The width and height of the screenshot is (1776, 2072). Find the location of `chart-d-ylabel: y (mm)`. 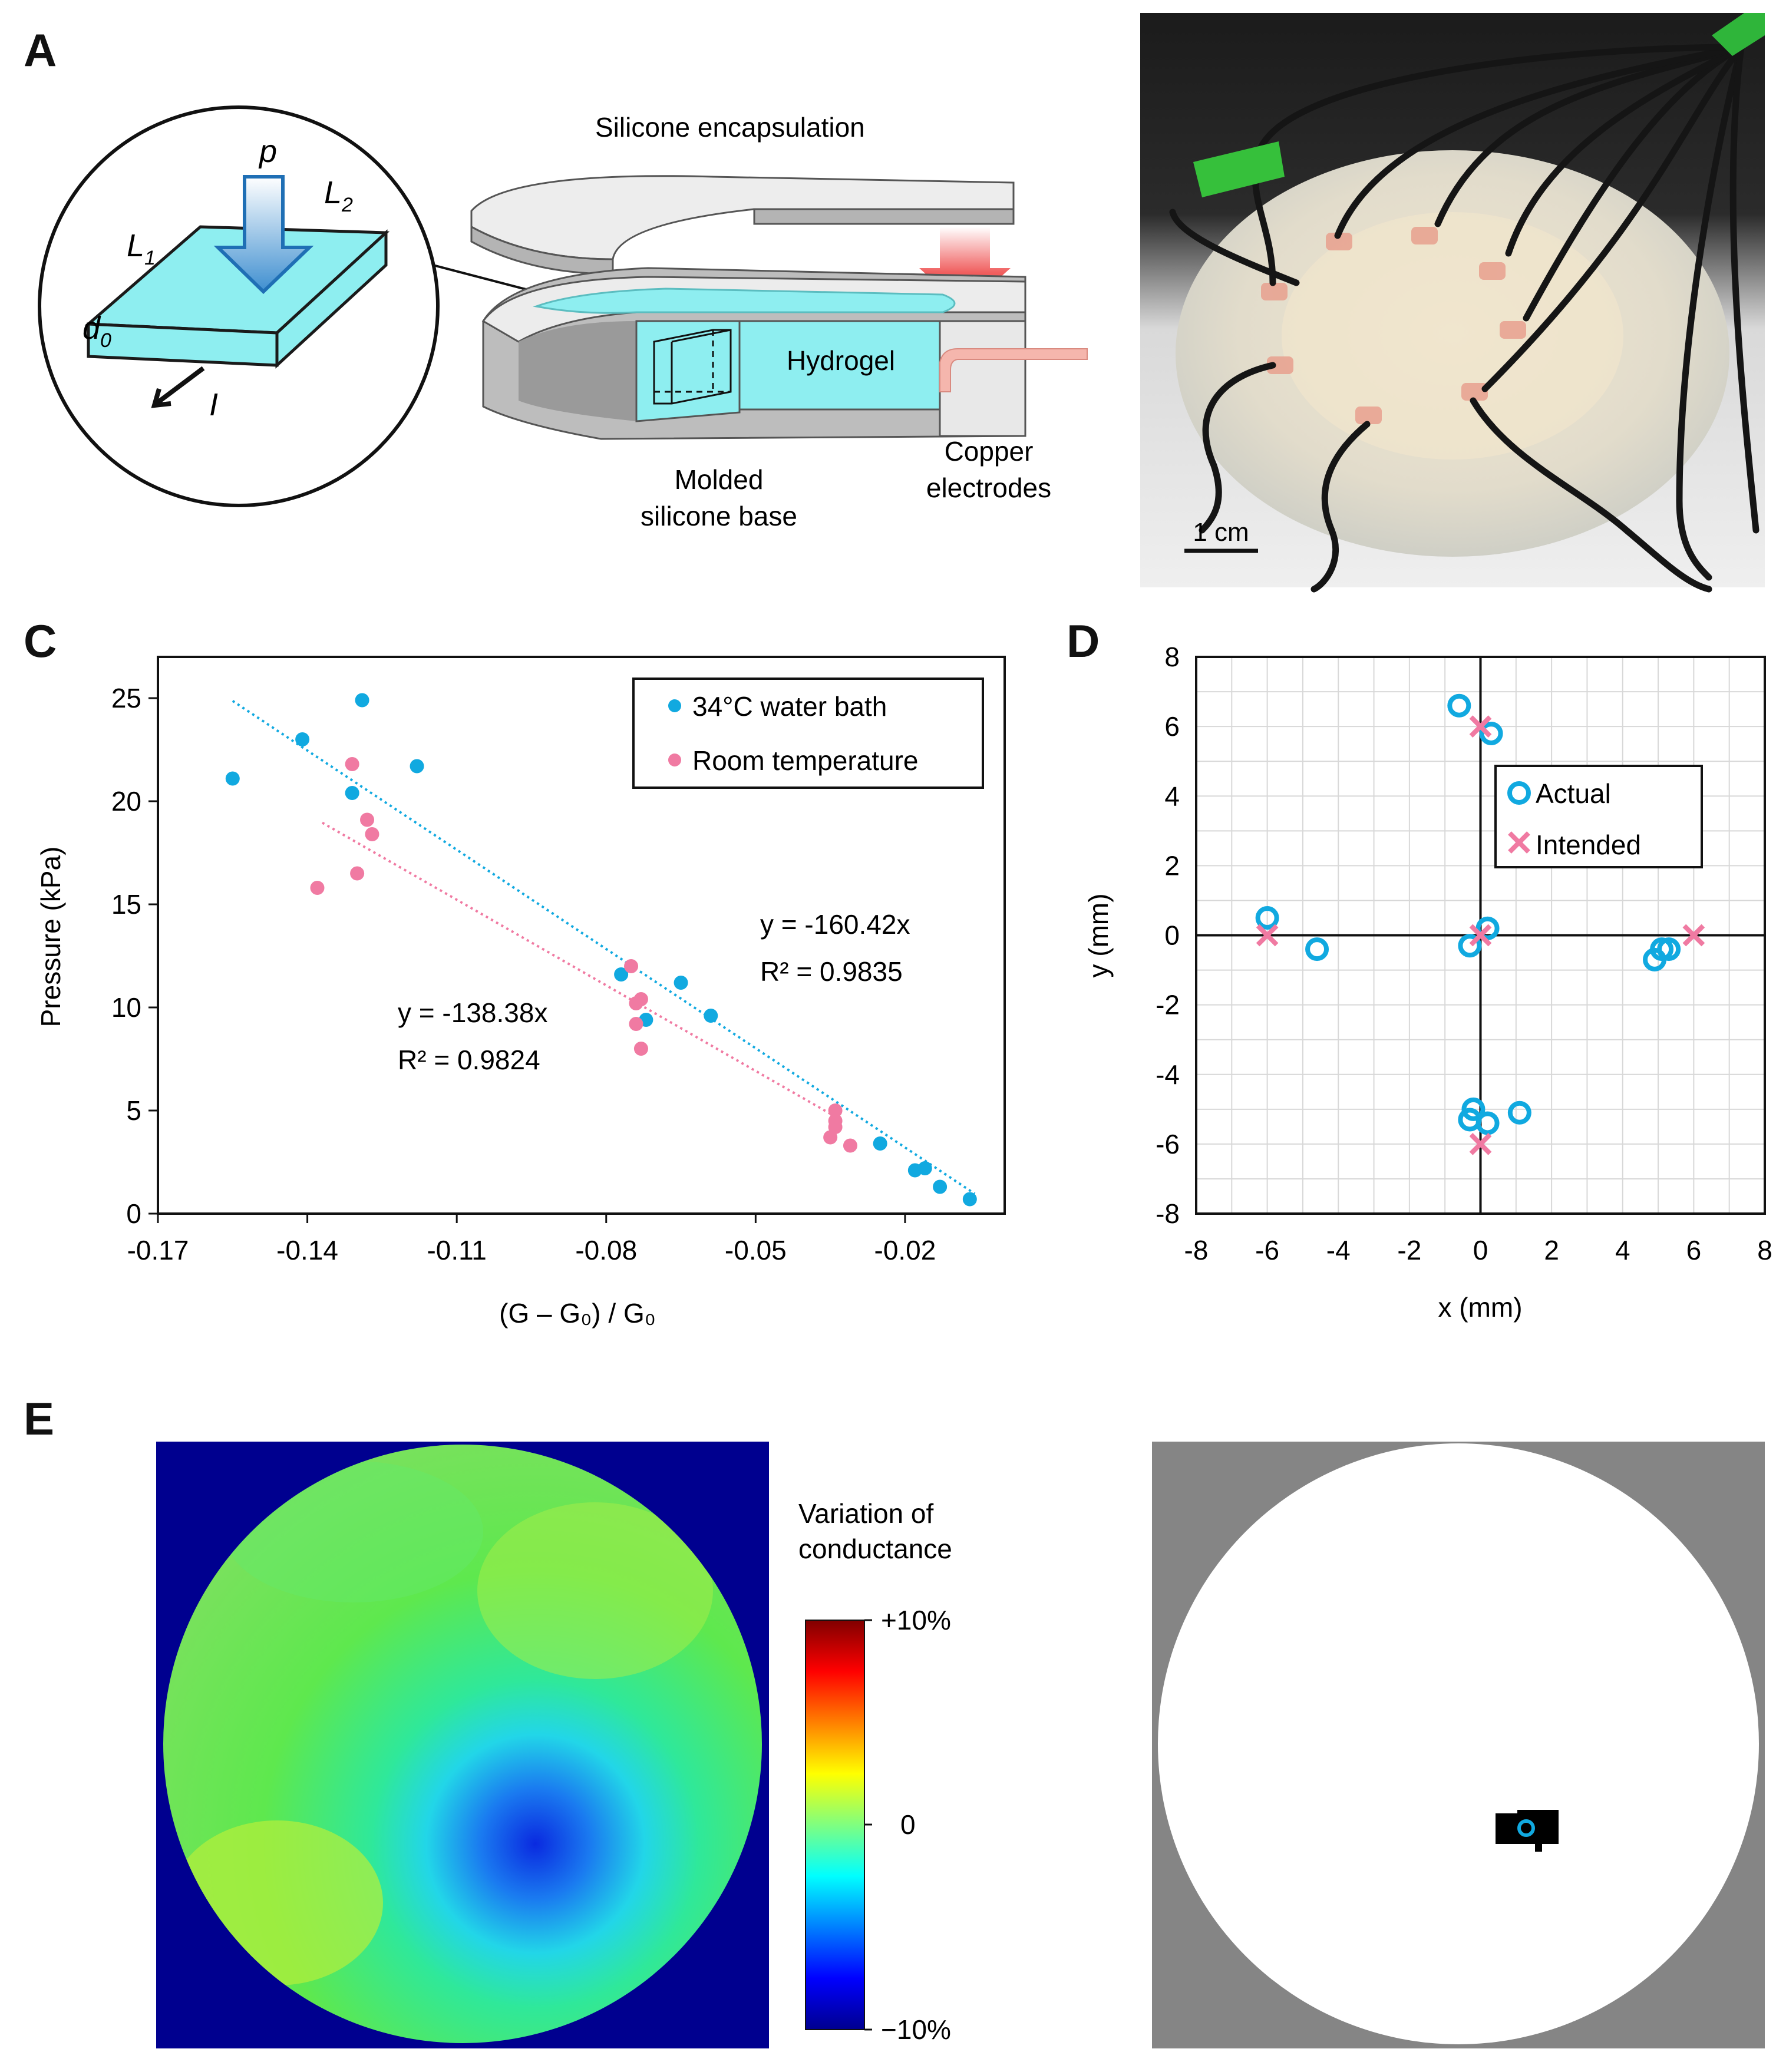

chart-d-ylabel: y (mm) is located at coordinates (1098, 935).